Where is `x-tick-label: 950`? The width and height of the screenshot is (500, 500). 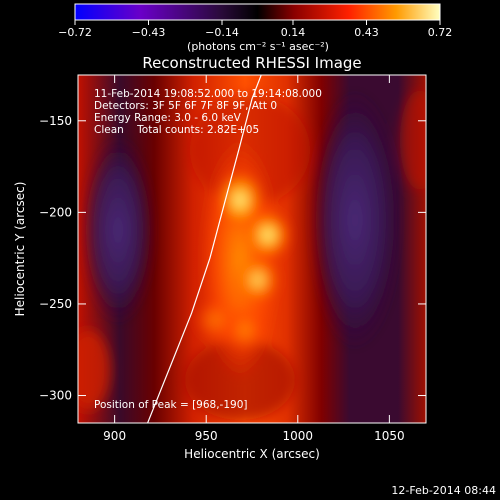
x-tick-label: 950 is located at coordinates (206, 436).